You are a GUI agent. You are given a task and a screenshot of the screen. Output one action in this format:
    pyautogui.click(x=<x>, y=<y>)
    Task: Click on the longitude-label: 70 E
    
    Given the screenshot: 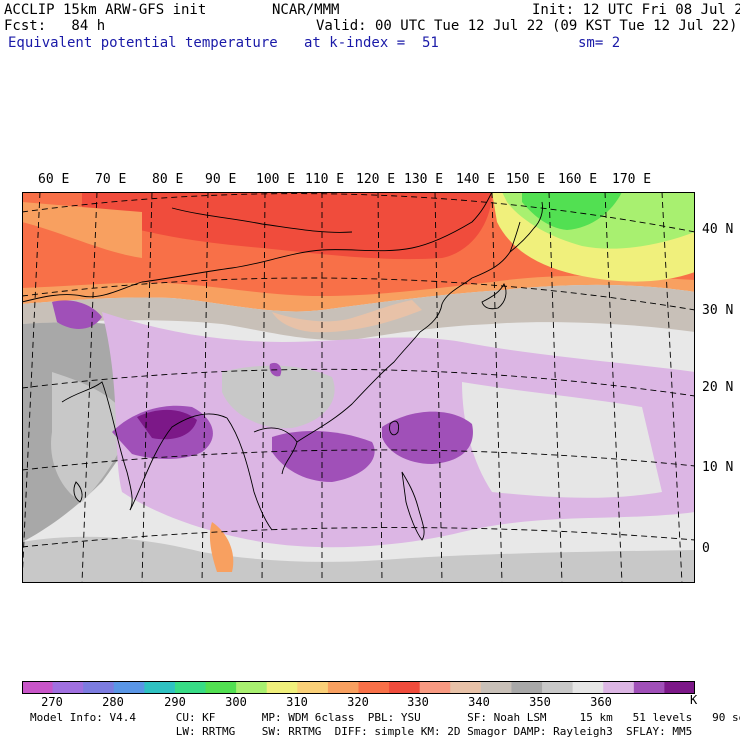 What is the action you would take?
    pyautogui.click(x=111, y=179)
    